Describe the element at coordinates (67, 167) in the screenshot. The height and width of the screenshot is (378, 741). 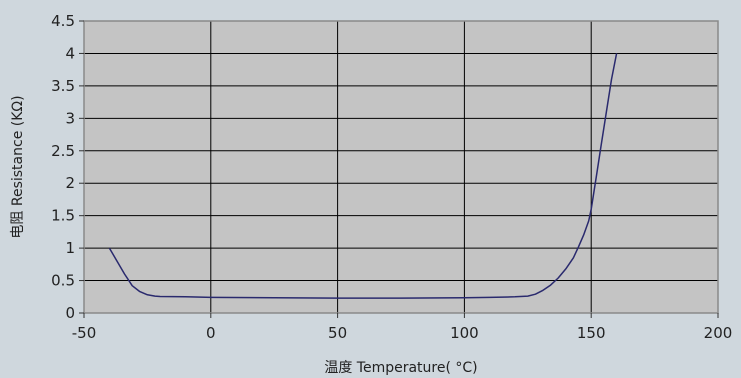
I see `y-axis-ticks: 0 0.5 1 1.5 2 2.5 3 3.5 4 4.5` at that location.